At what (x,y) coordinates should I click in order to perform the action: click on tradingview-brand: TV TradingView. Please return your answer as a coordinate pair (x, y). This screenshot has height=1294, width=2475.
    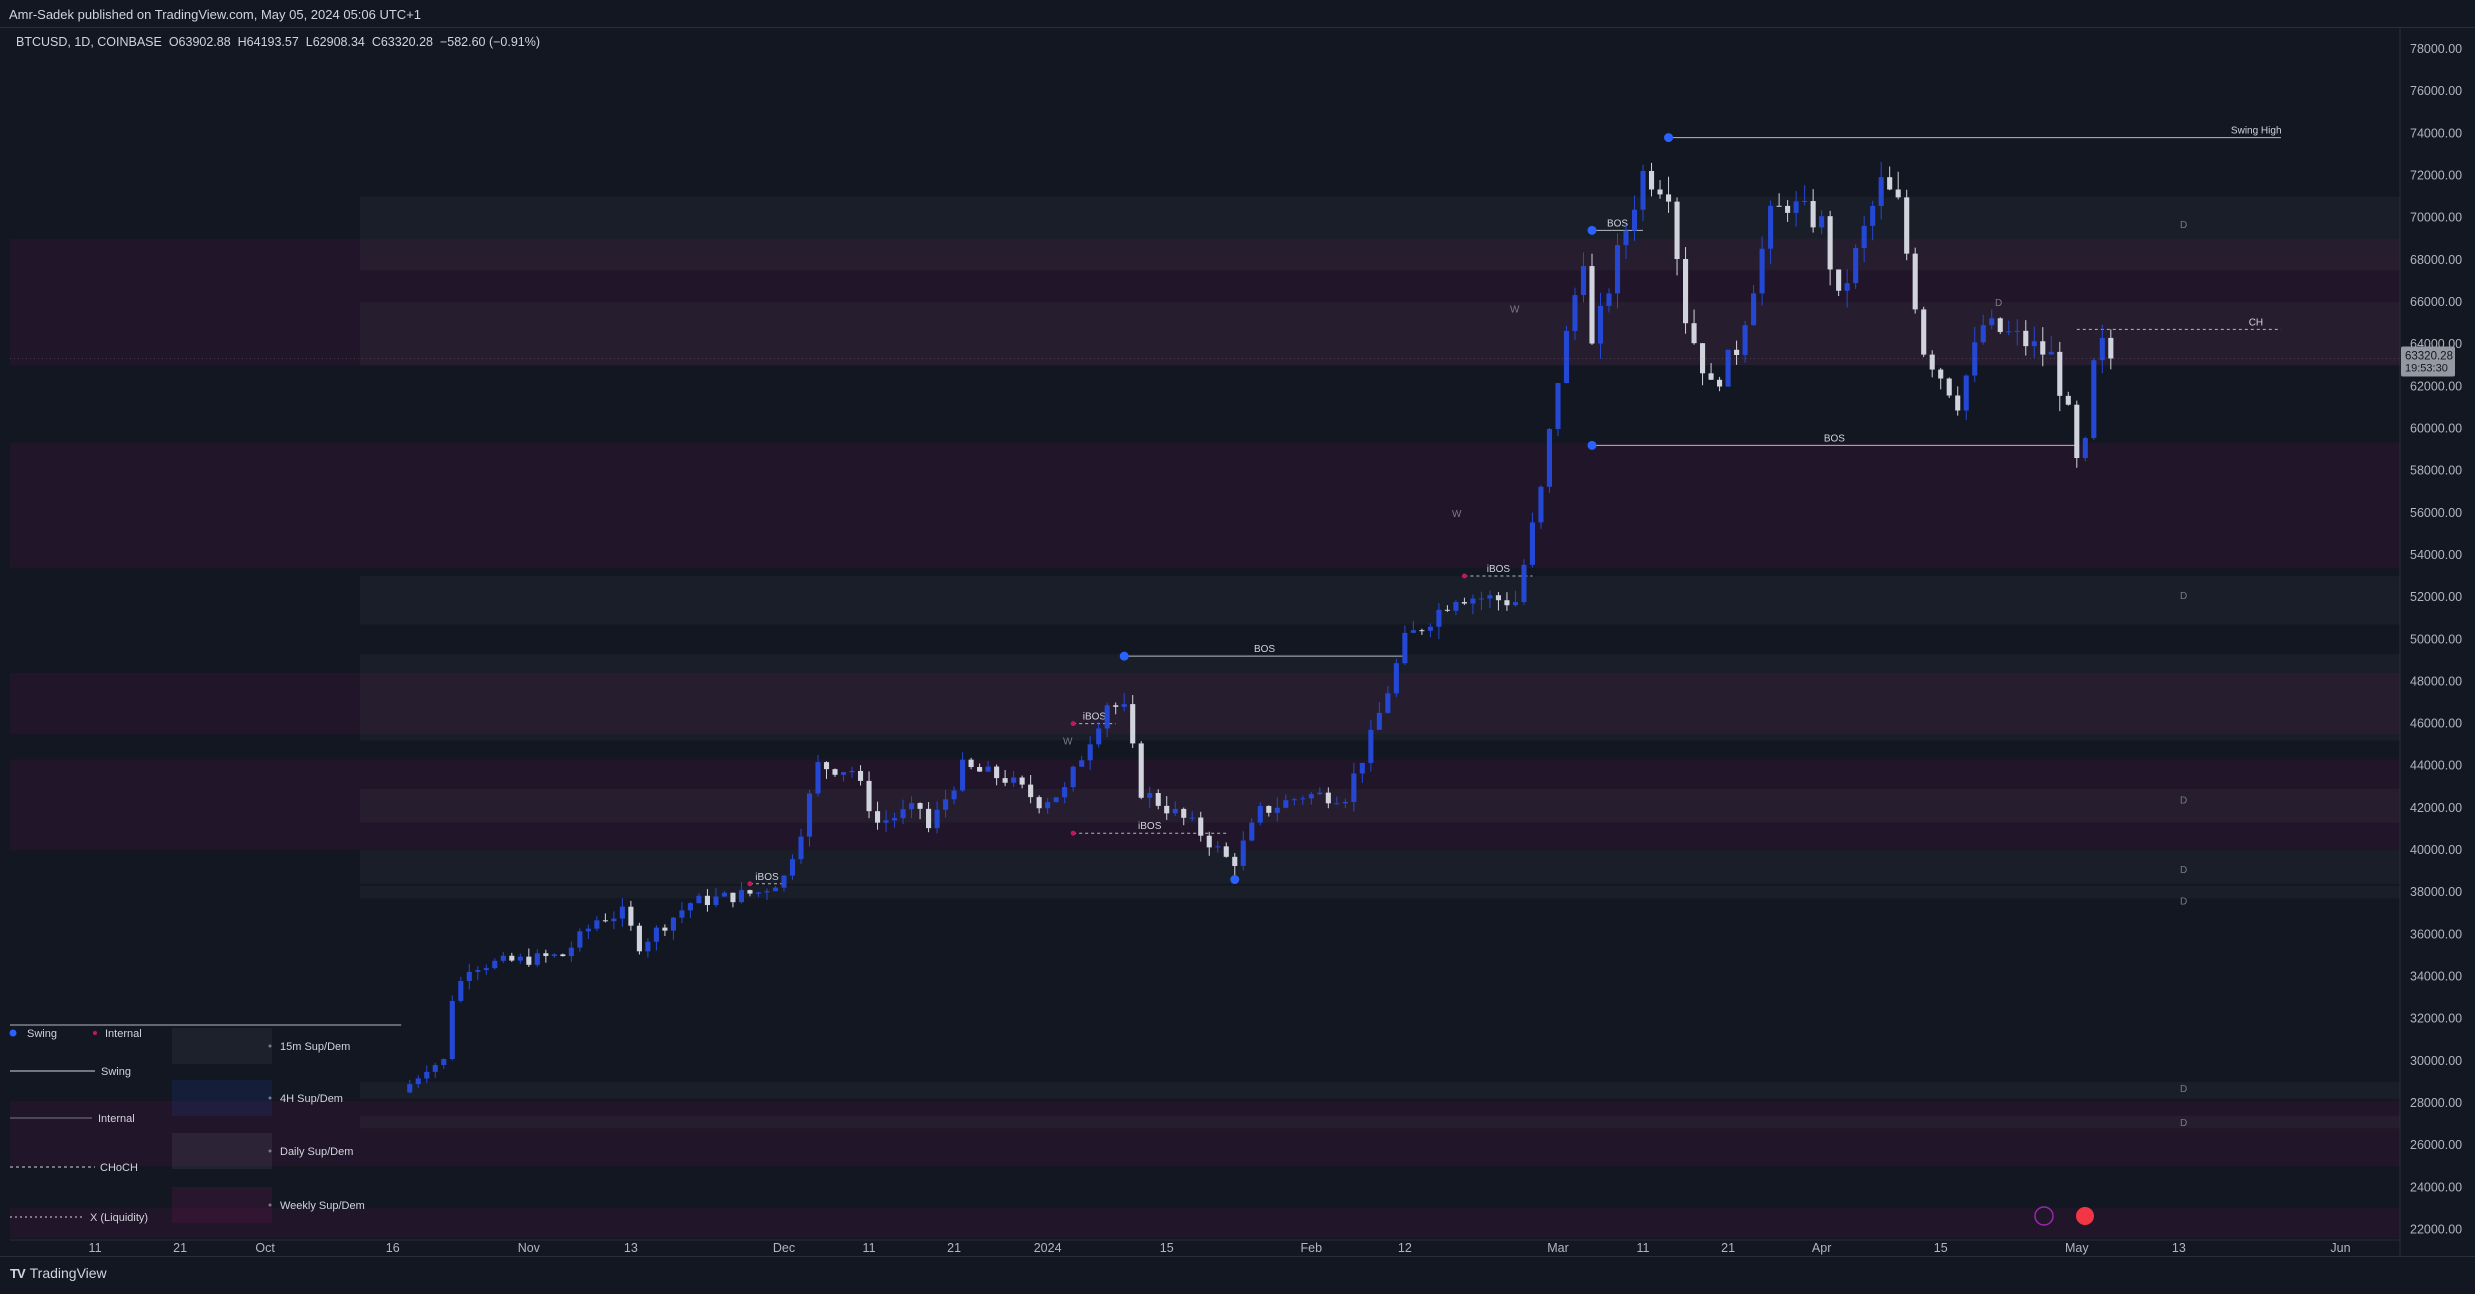
    Looking at the image, I should click on (58, 1273).